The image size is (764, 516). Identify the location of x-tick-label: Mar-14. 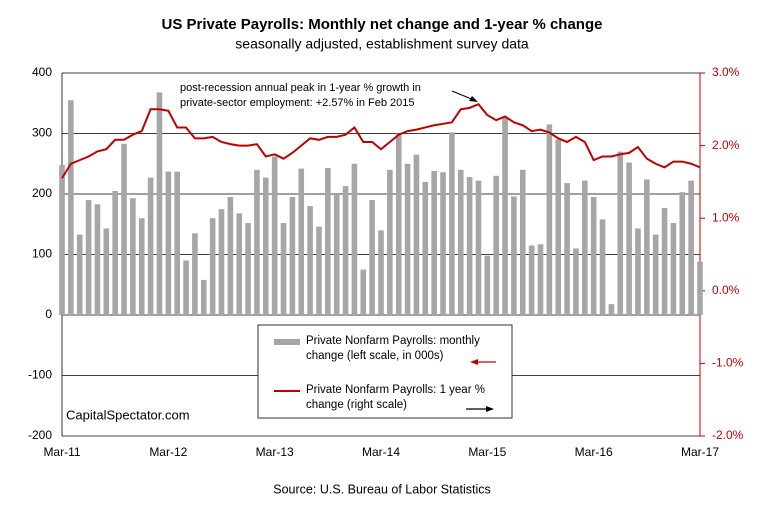
(381, 452).